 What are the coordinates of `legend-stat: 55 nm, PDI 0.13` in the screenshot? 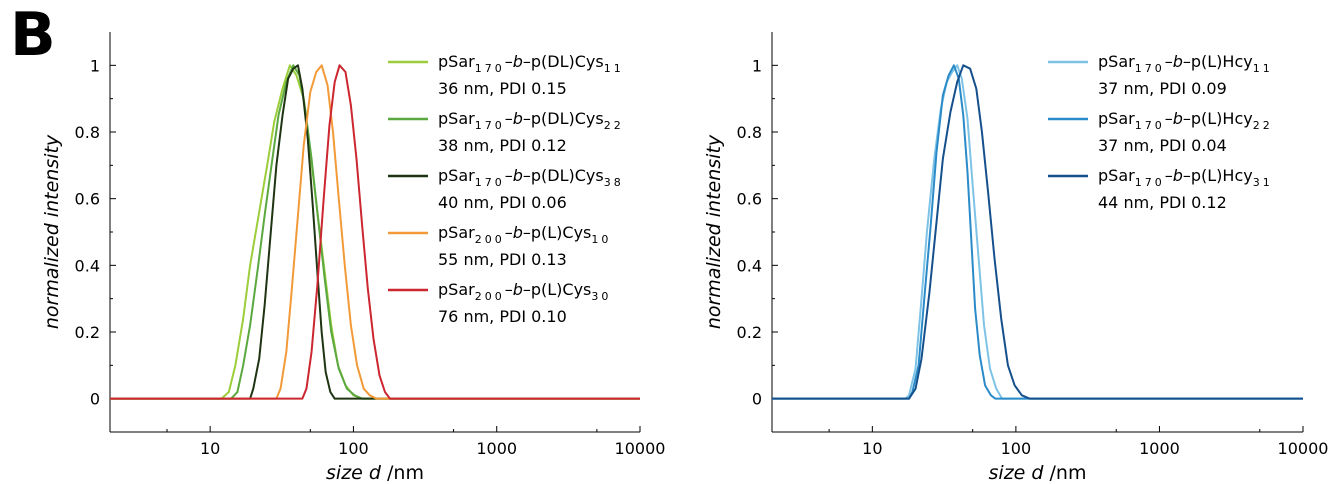 It's located at (502, 259).